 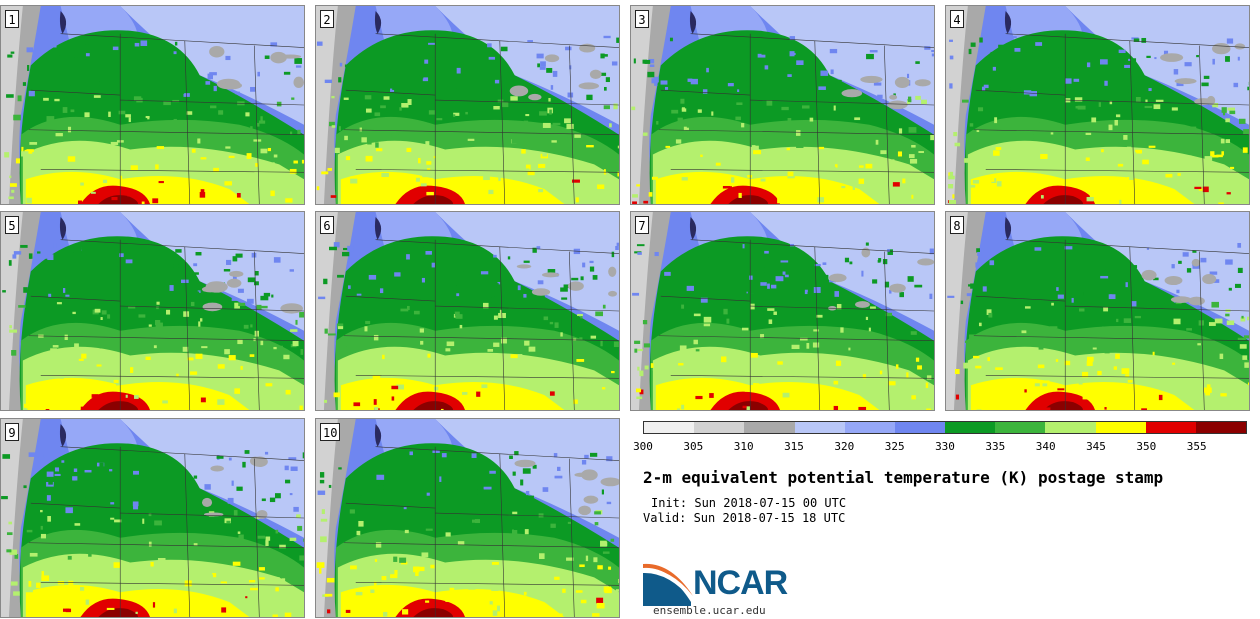 What do you see at coordinates (709, 610) in the screenshot?
I see `website-text: ensemble.ucar.edu` at bounding box center [709, 610].